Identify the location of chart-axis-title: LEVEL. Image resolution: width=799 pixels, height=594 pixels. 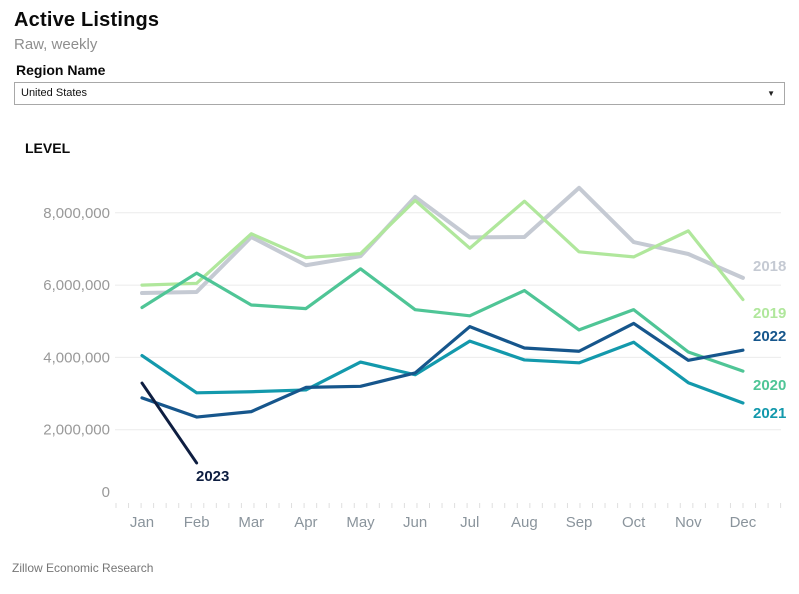
(48, 148).